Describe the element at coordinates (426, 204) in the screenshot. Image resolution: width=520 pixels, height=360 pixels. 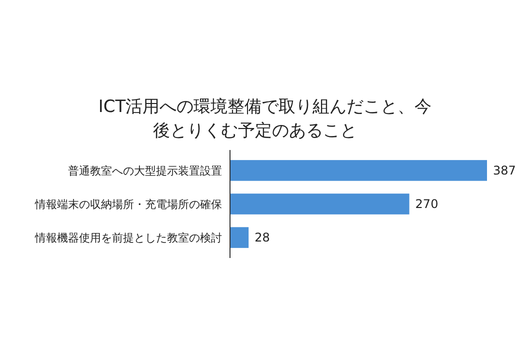
I see `data-label: 270` at that location.